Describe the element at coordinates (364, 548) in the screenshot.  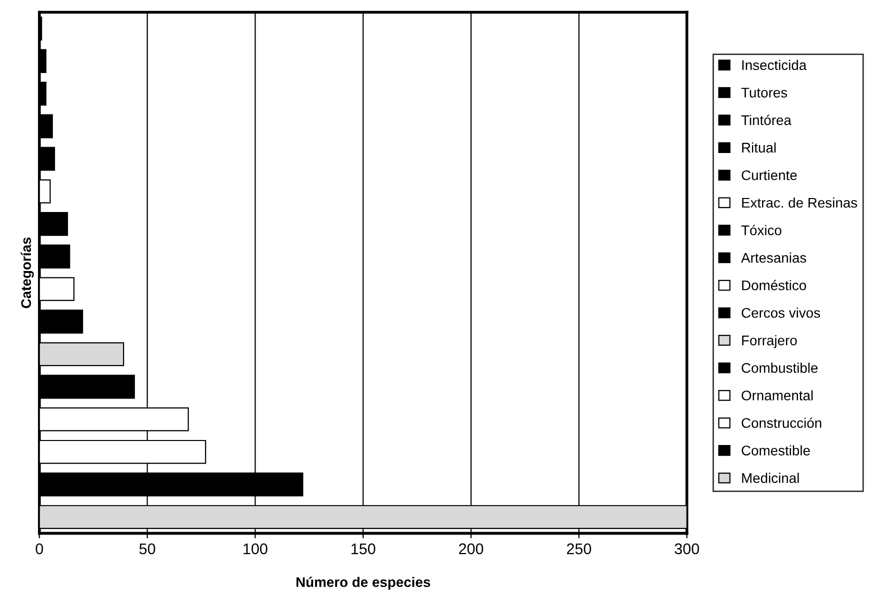
I see `x-tick-label: 150` at that location.